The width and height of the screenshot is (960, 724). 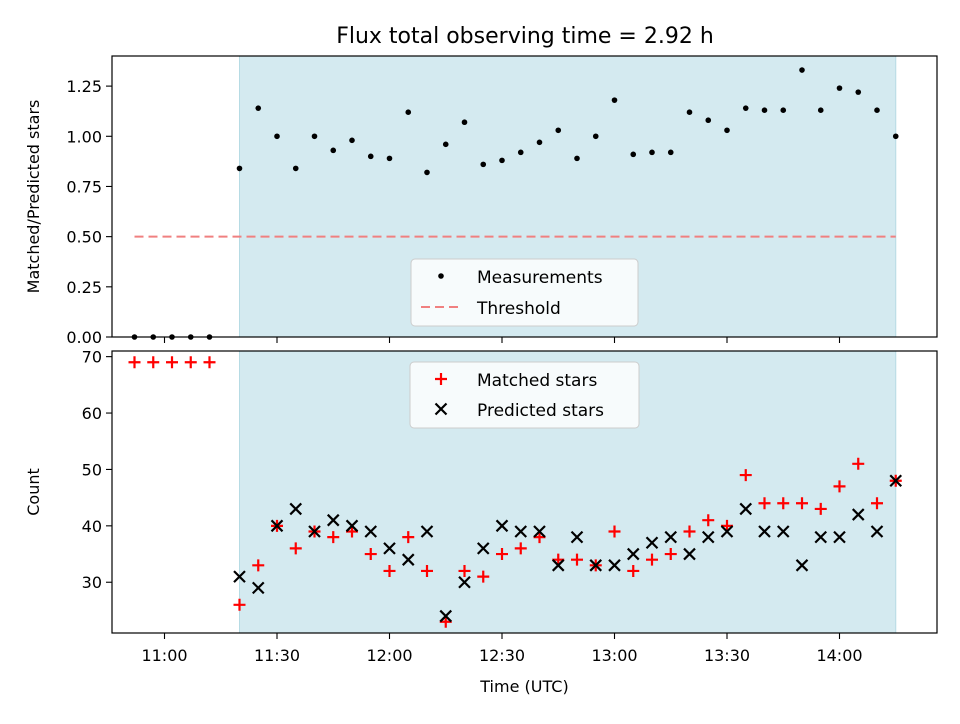 I want to click on y-tick-label: 40, so click(x=92, y=526).